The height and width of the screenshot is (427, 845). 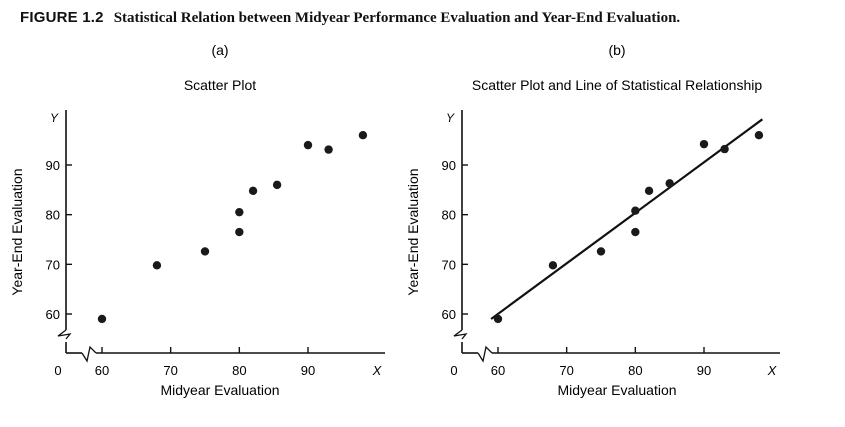 What do you see at coordinates (62, 17) in the screenshot?
I see `figure-label: FIGURE 1.2` at bounding box center [62, 17].